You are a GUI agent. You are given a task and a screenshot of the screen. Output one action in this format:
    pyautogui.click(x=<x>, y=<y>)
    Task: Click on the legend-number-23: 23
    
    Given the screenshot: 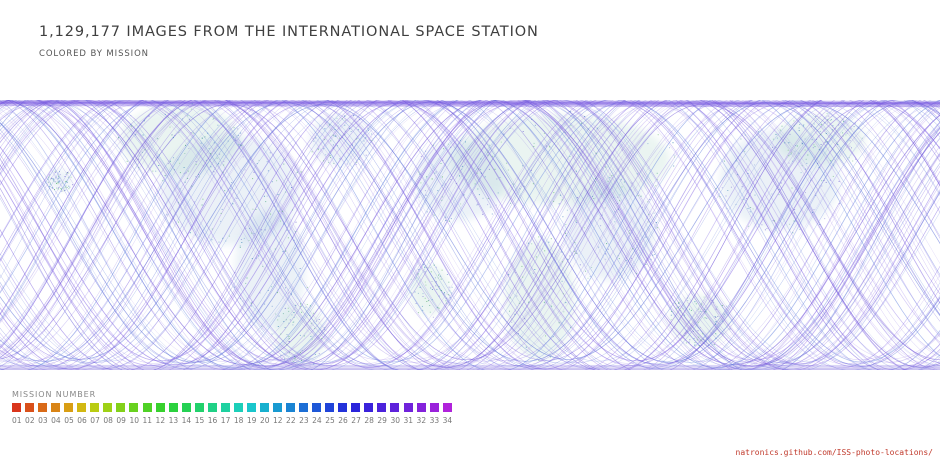 What is the action you would take?
    pyautogui.click(x=304, y=420)
    